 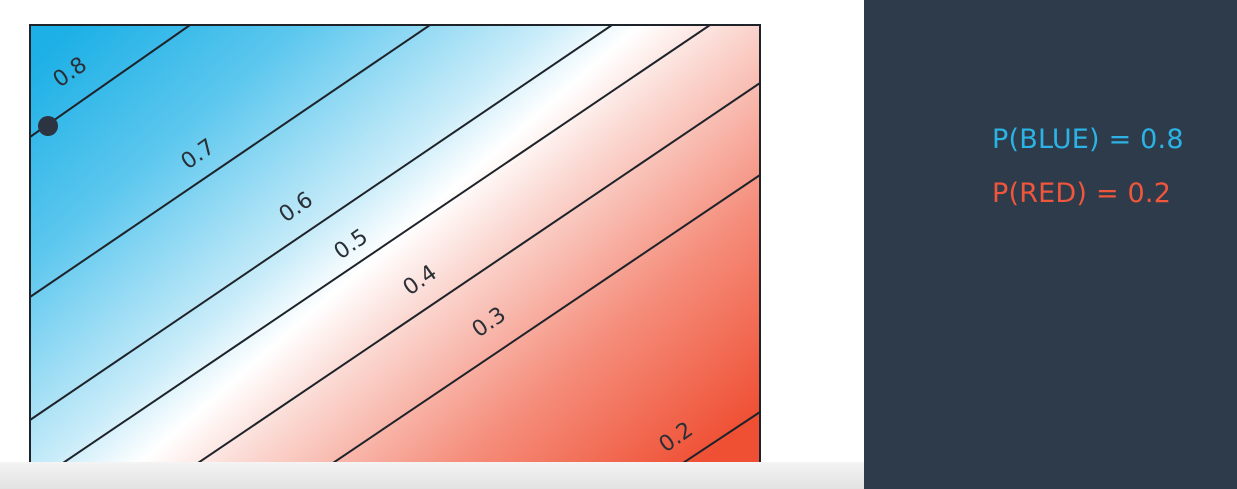 What do you see at coordinates (720, 437) in the screenshot?
I see `contour-line-0.2` at bounding box center [720, 437].